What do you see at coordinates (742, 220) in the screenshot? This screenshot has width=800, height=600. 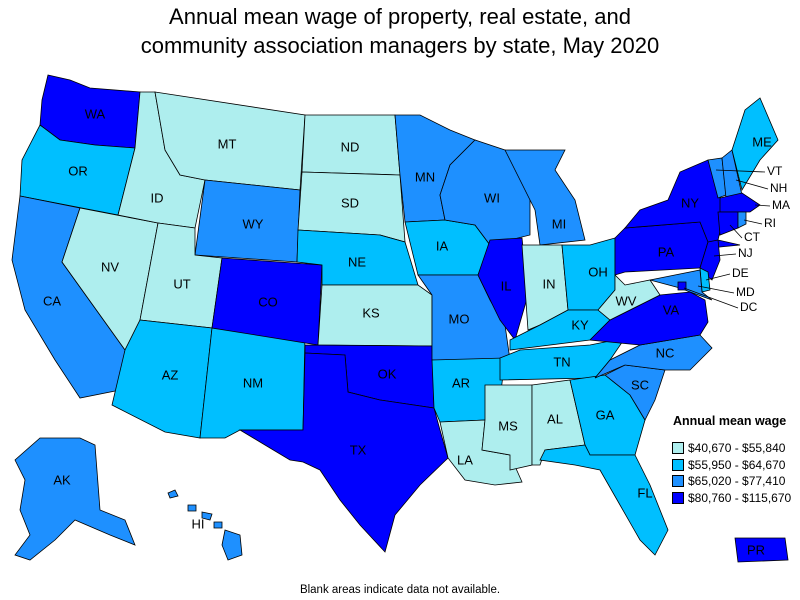 I see `state-RI` at bounding box center [742, 220].